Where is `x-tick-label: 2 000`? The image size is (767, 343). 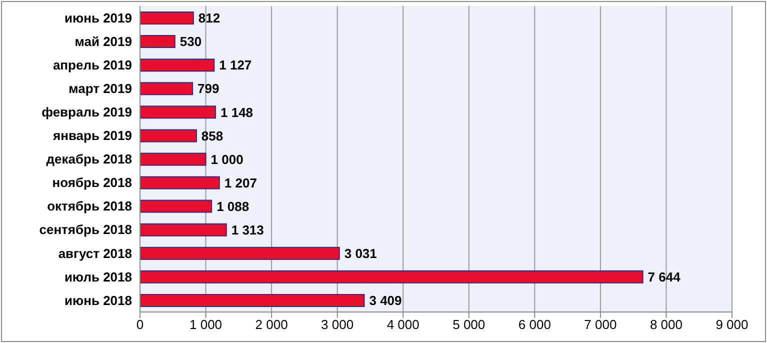 x-tick-label: 2 000 is located at coordinates (271, 324).